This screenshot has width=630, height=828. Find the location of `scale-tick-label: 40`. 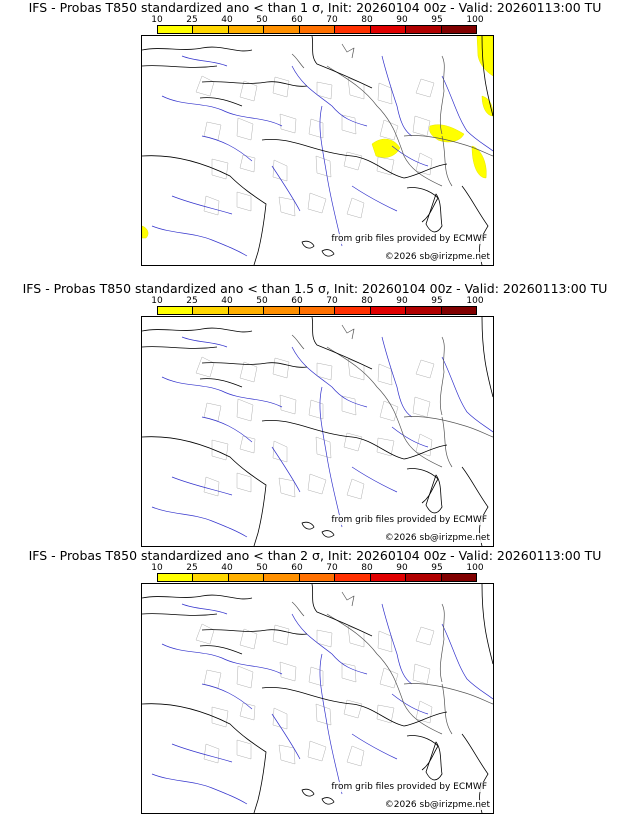

scale-tick-label: 40 is located at coordinates (227, 20).